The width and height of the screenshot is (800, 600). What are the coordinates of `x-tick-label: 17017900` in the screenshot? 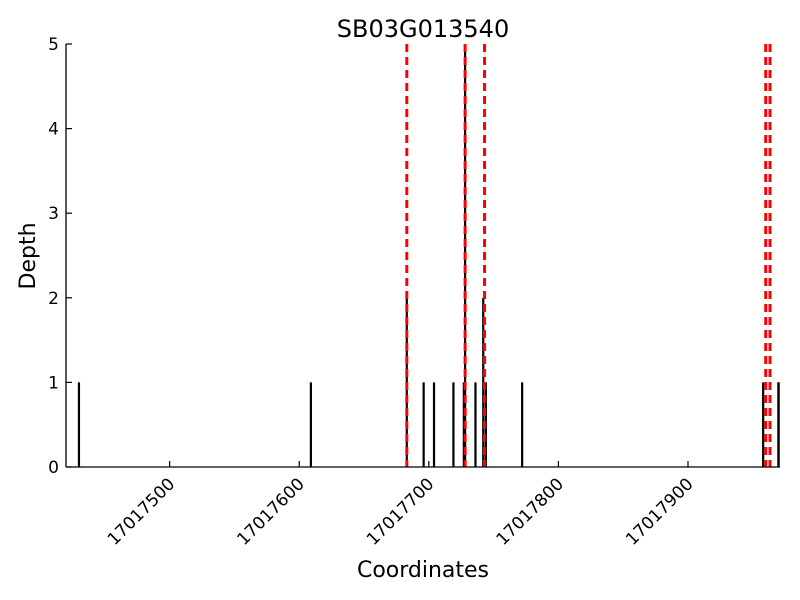 It's located at (659, 511).